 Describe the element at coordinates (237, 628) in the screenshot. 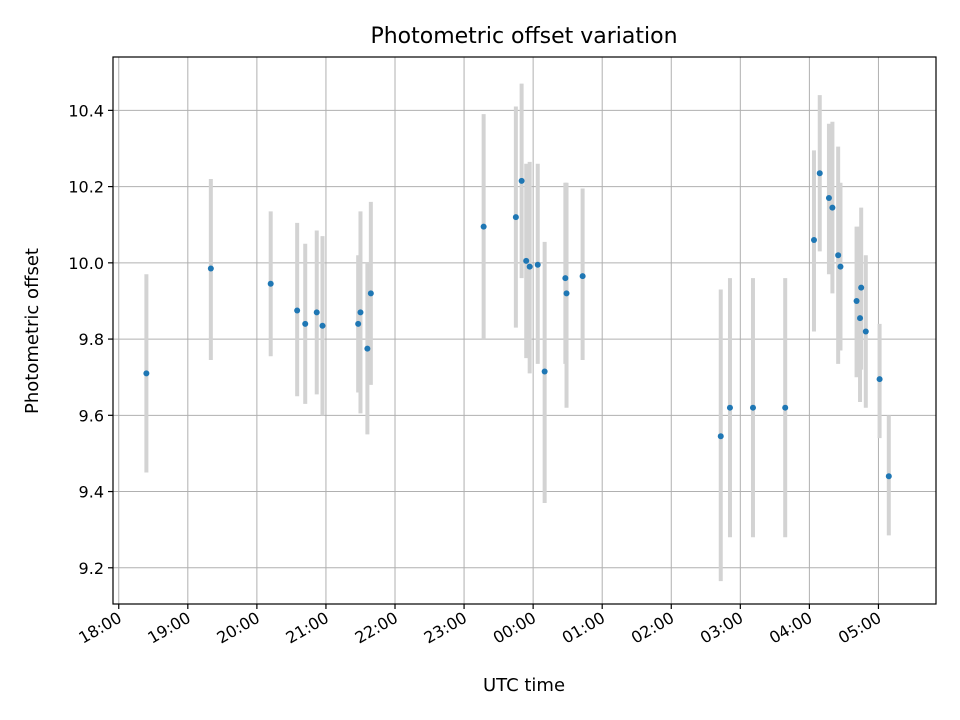

I see `x-tick-label: 20:00` at that location.